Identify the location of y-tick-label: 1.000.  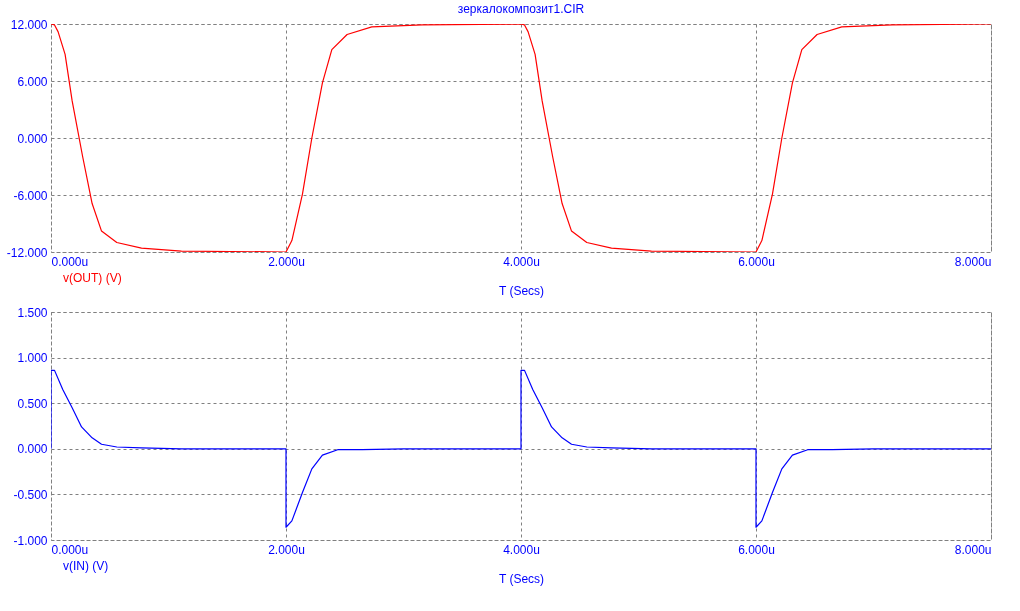
(32, 358).